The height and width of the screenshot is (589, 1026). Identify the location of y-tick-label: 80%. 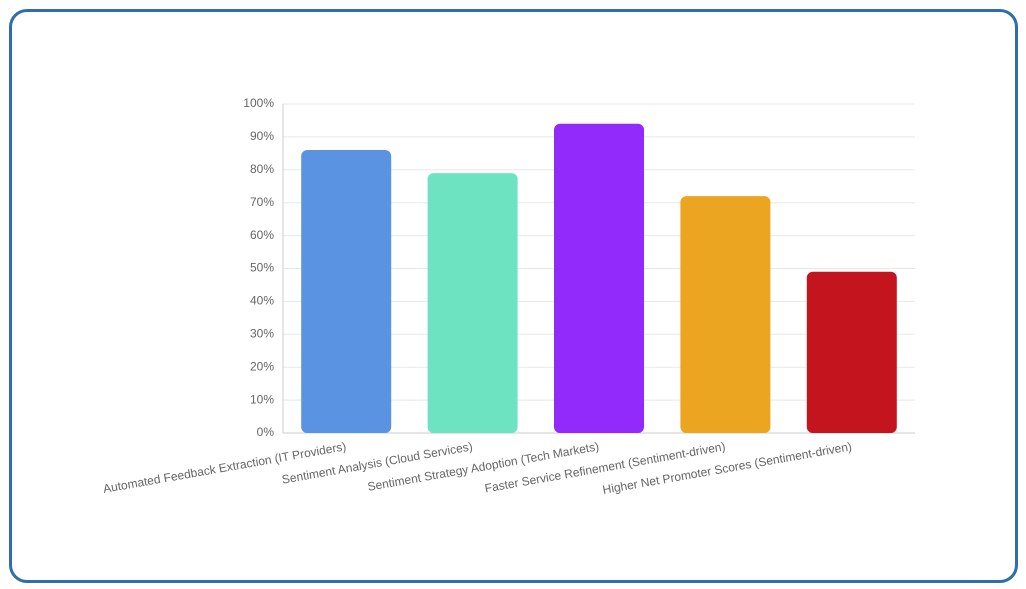
(262, 169).